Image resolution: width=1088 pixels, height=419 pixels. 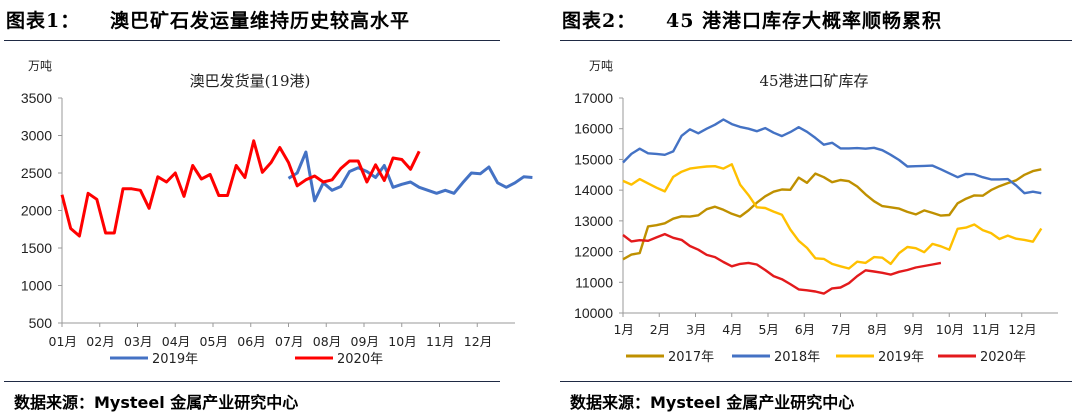 I want to click on chart-title: 澳巴发货量(19港), so click(x=250, y=81).